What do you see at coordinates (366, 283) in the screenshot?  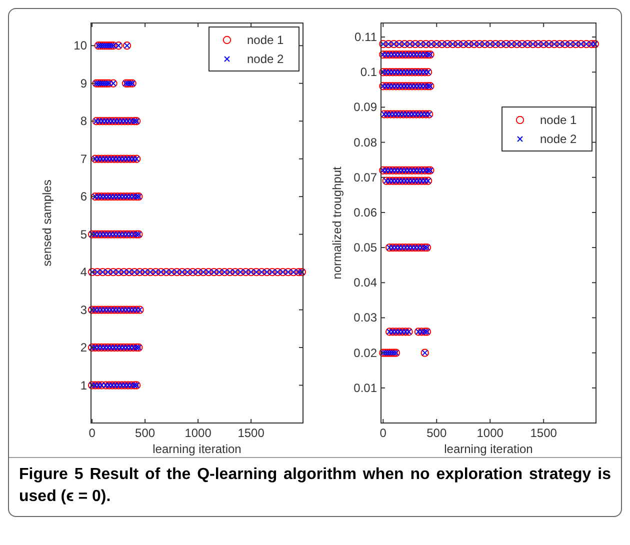 I see `y-tick-label: 0.04` at bounding box center [366, 283].